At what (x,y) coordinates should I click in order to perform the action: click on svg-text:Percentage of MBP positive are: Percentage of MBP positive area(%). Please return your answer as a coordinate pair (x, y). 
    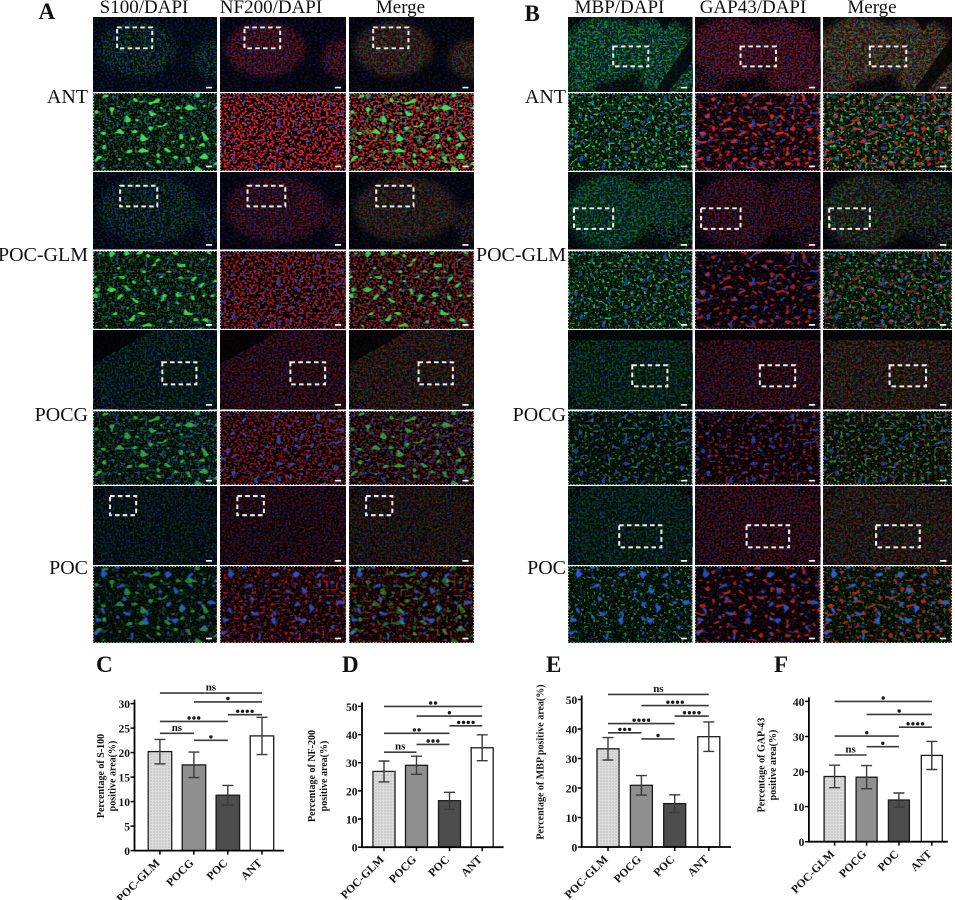
    Looking at the image, I should click on (541, 761).